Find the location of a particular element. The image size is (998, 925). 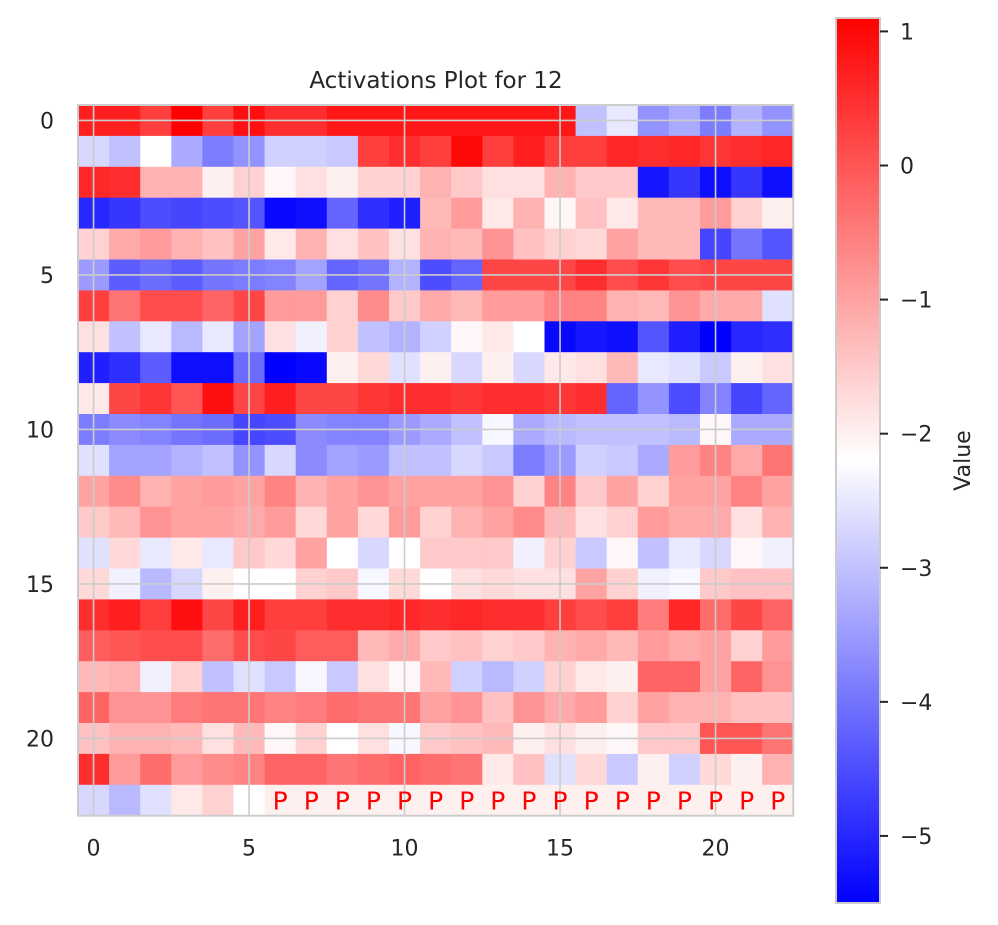

y-tick-label: 15 is located at coordinates (40, 585).